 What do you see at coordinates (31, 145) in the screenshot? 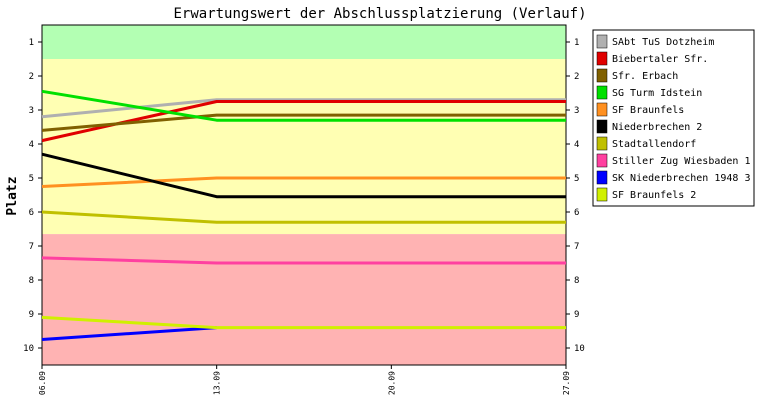
I see `y-tick-label-left: 4` at bounding box center [31, 145].